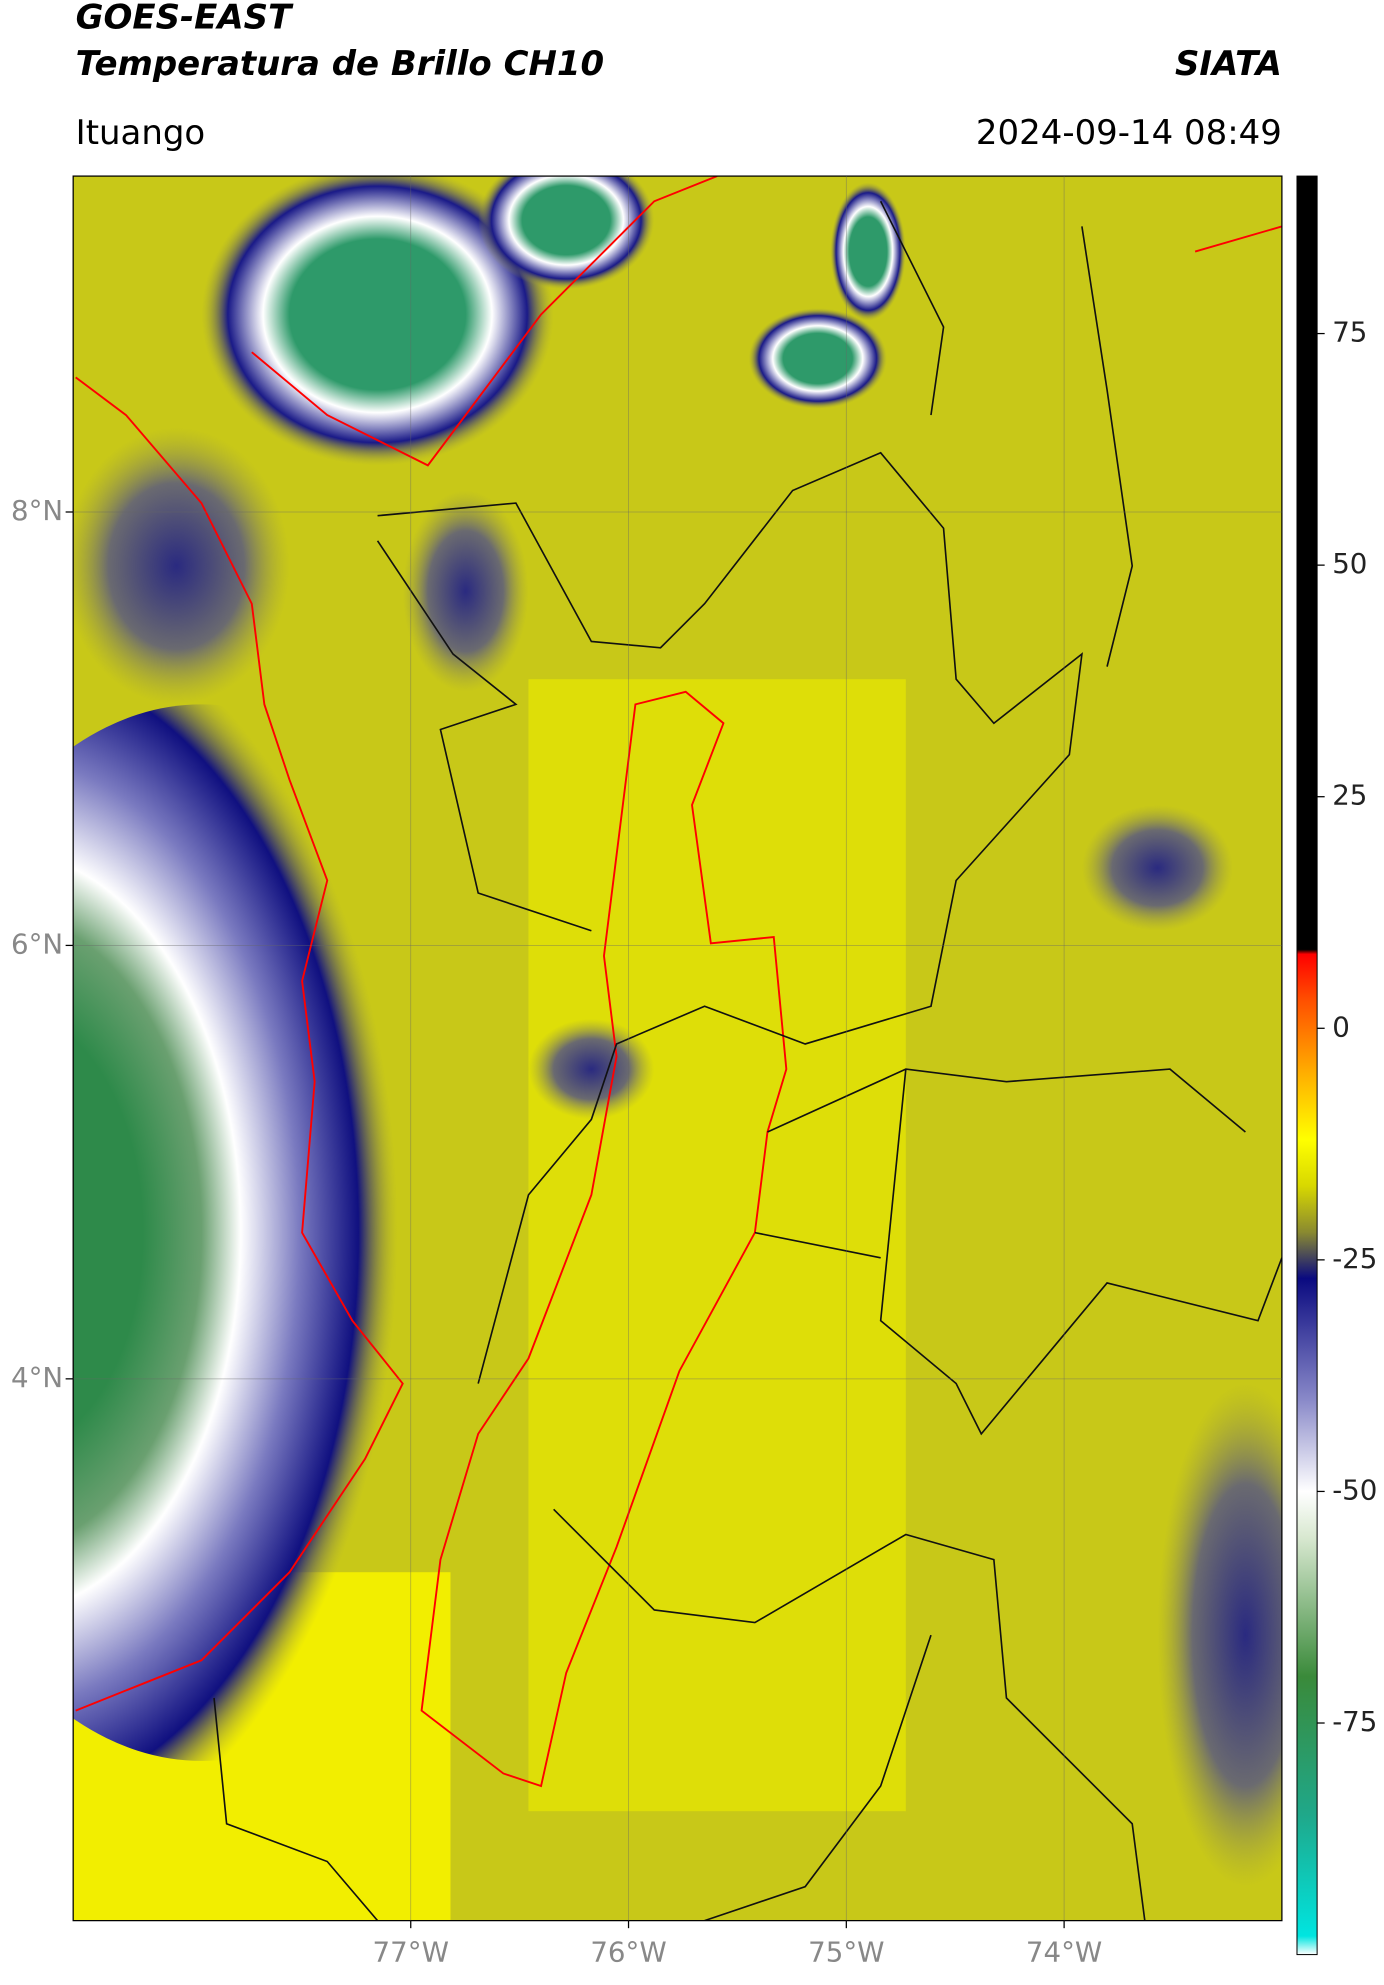 The image size is (1384, 1985). Describe the element at coordinates (1349, 332) in the screenshot. I see `colorbar-tick-label: 75` at that location.